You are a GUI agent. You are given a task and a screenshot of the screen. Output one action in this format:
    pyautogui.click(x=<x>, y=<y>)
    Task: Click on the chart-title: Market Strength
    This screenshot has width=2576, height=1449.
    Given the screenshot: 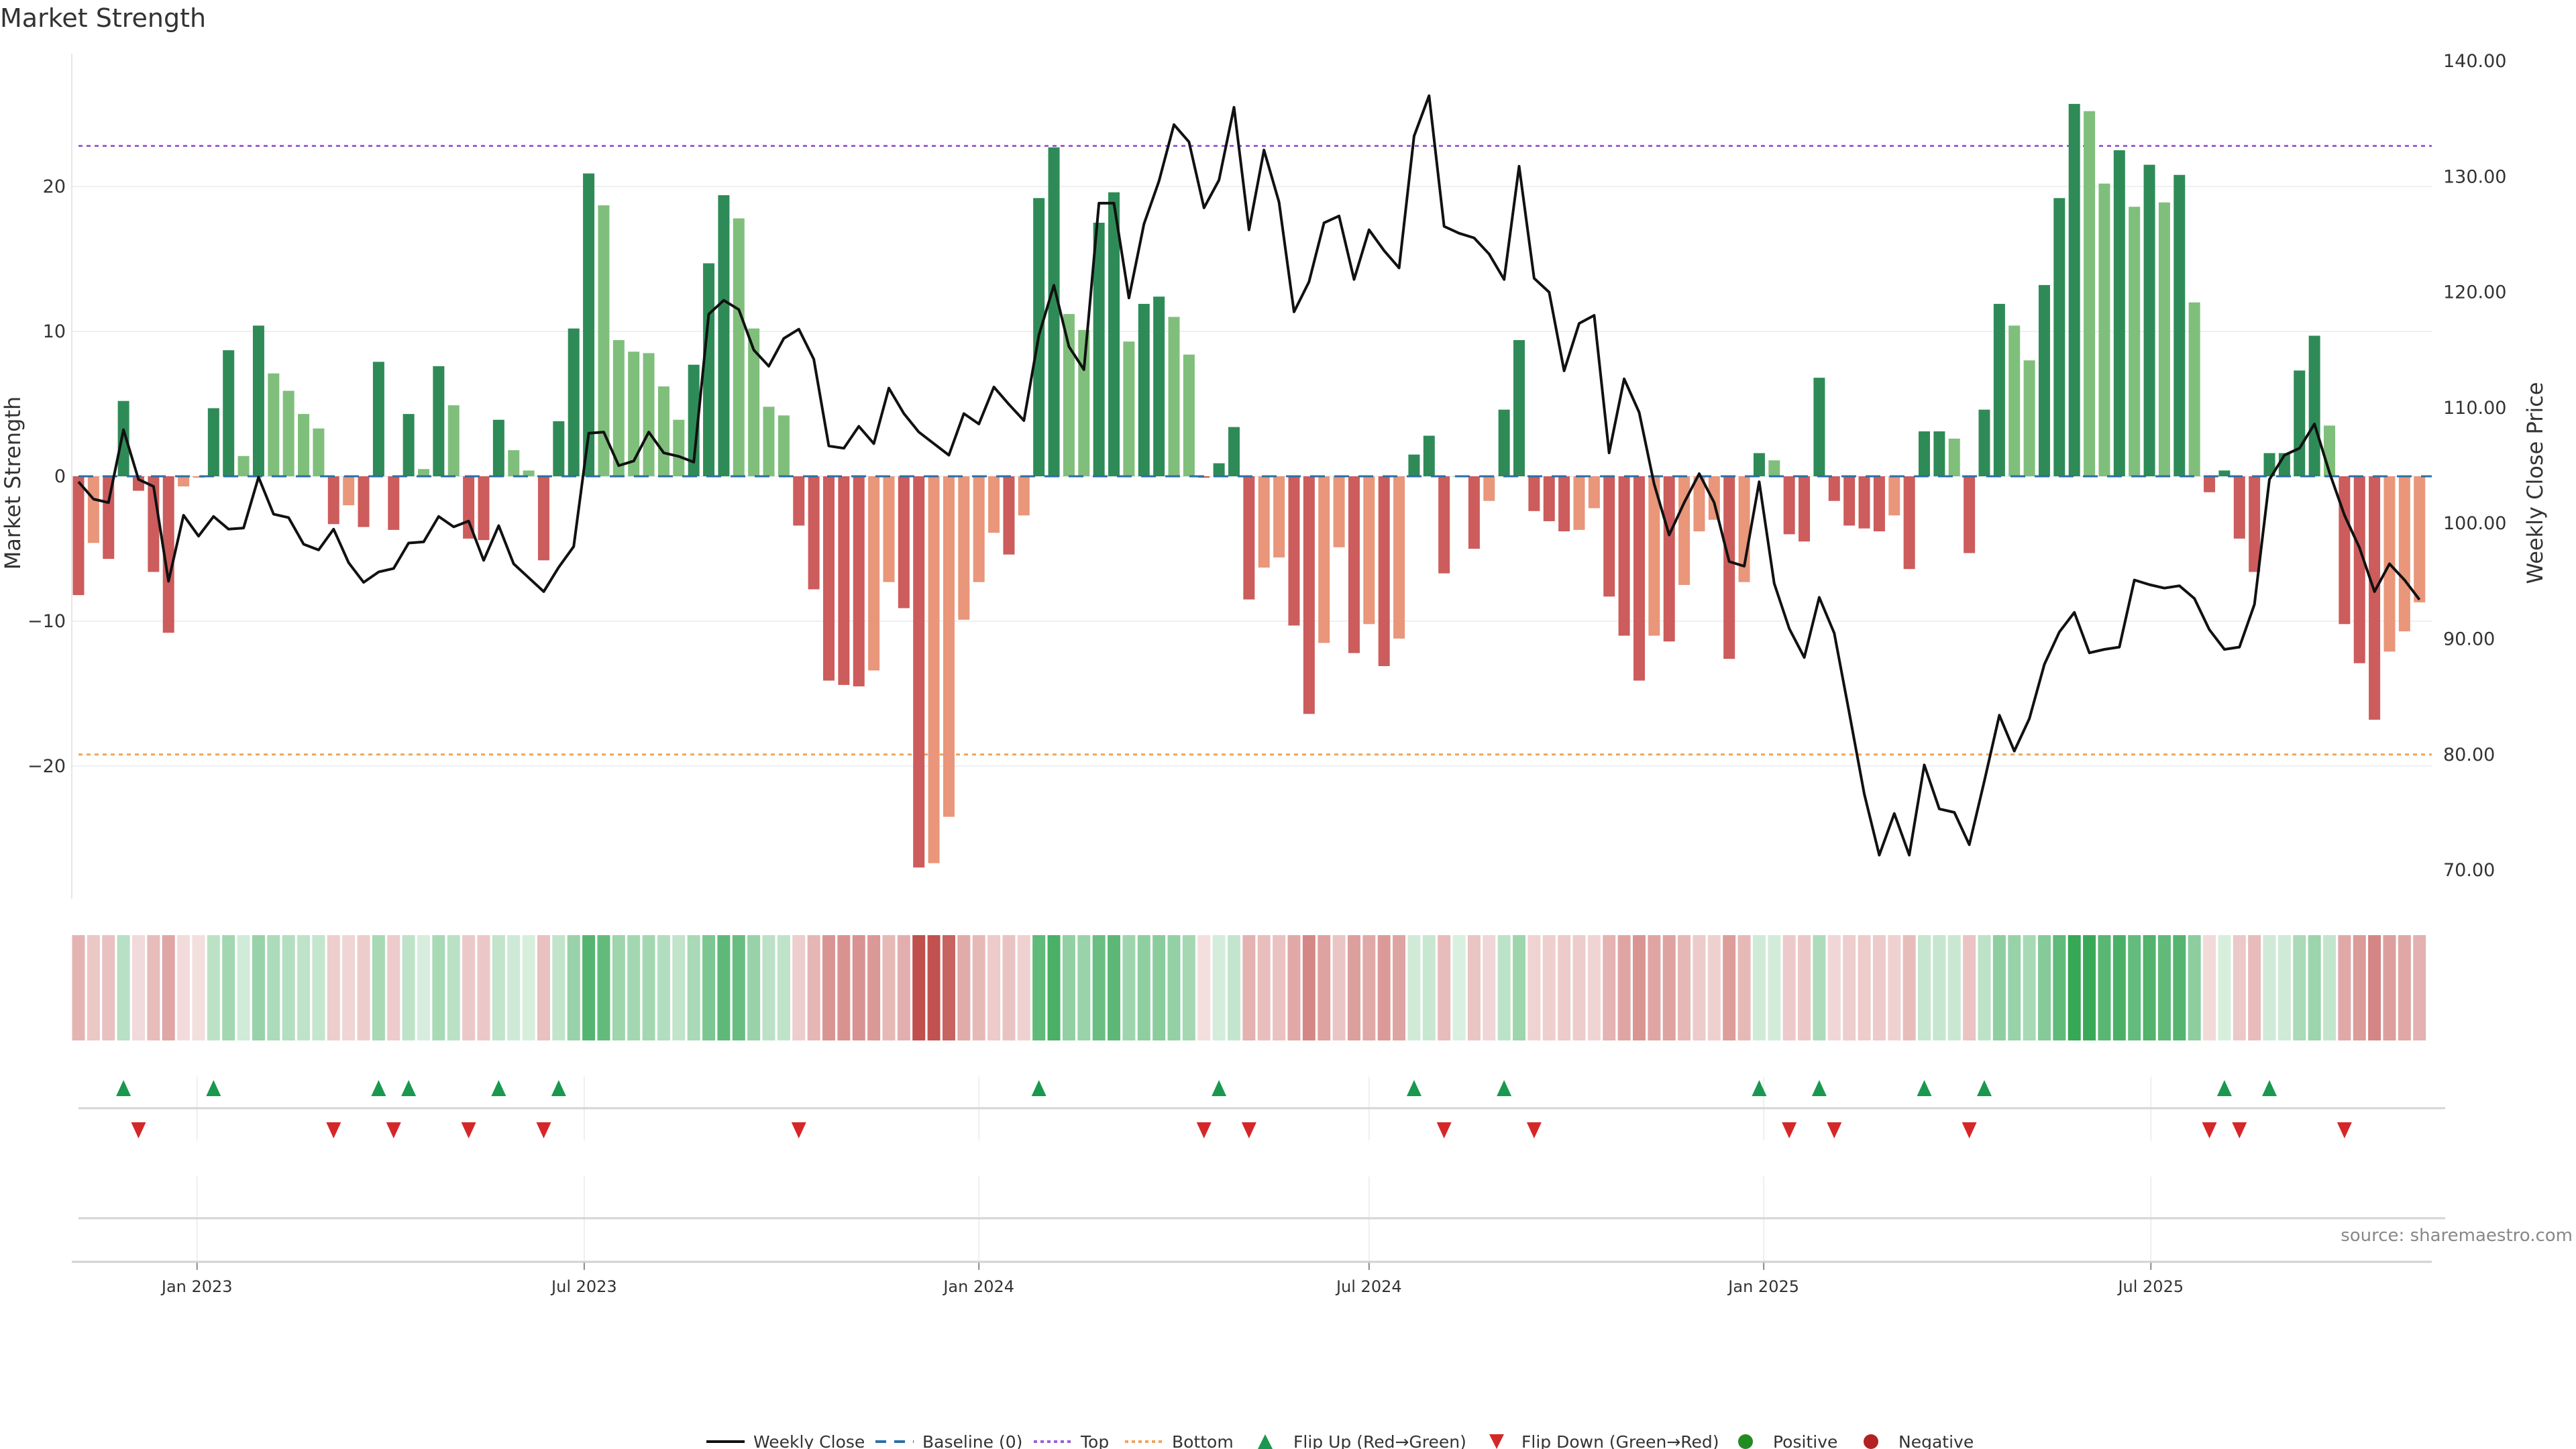 What is the action you would take?
    pyautogui.click(x=103, y=18)
    